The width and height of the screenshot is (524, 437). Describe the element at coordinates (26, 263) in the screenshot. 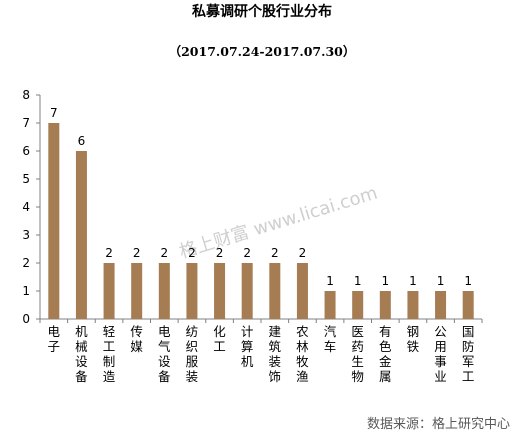

I see `y-tick-label: 2` at that location.